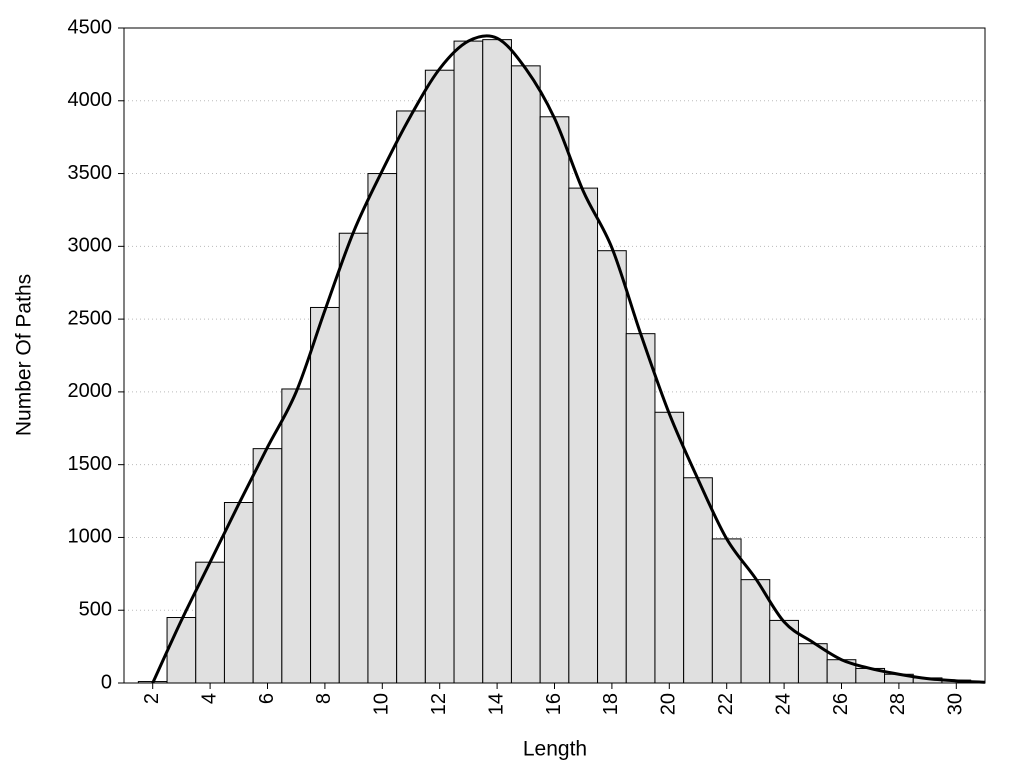 Image resolution: width=1024 pixels, height=768 pixels. What do you see at coordinates (267, 698) in the screenshot?
I see `x-tick-label: 6` at bounding box center [267, 698].